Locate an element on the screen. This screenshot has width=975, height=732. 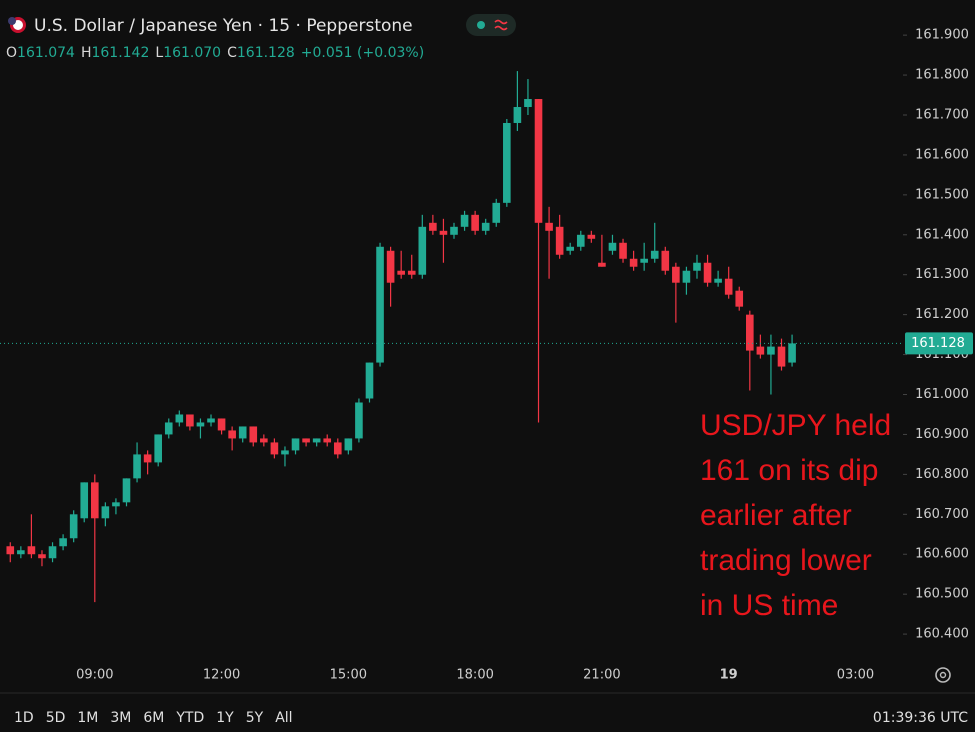
x-tick-label: 15:00 is located at coordinates (348, 675).